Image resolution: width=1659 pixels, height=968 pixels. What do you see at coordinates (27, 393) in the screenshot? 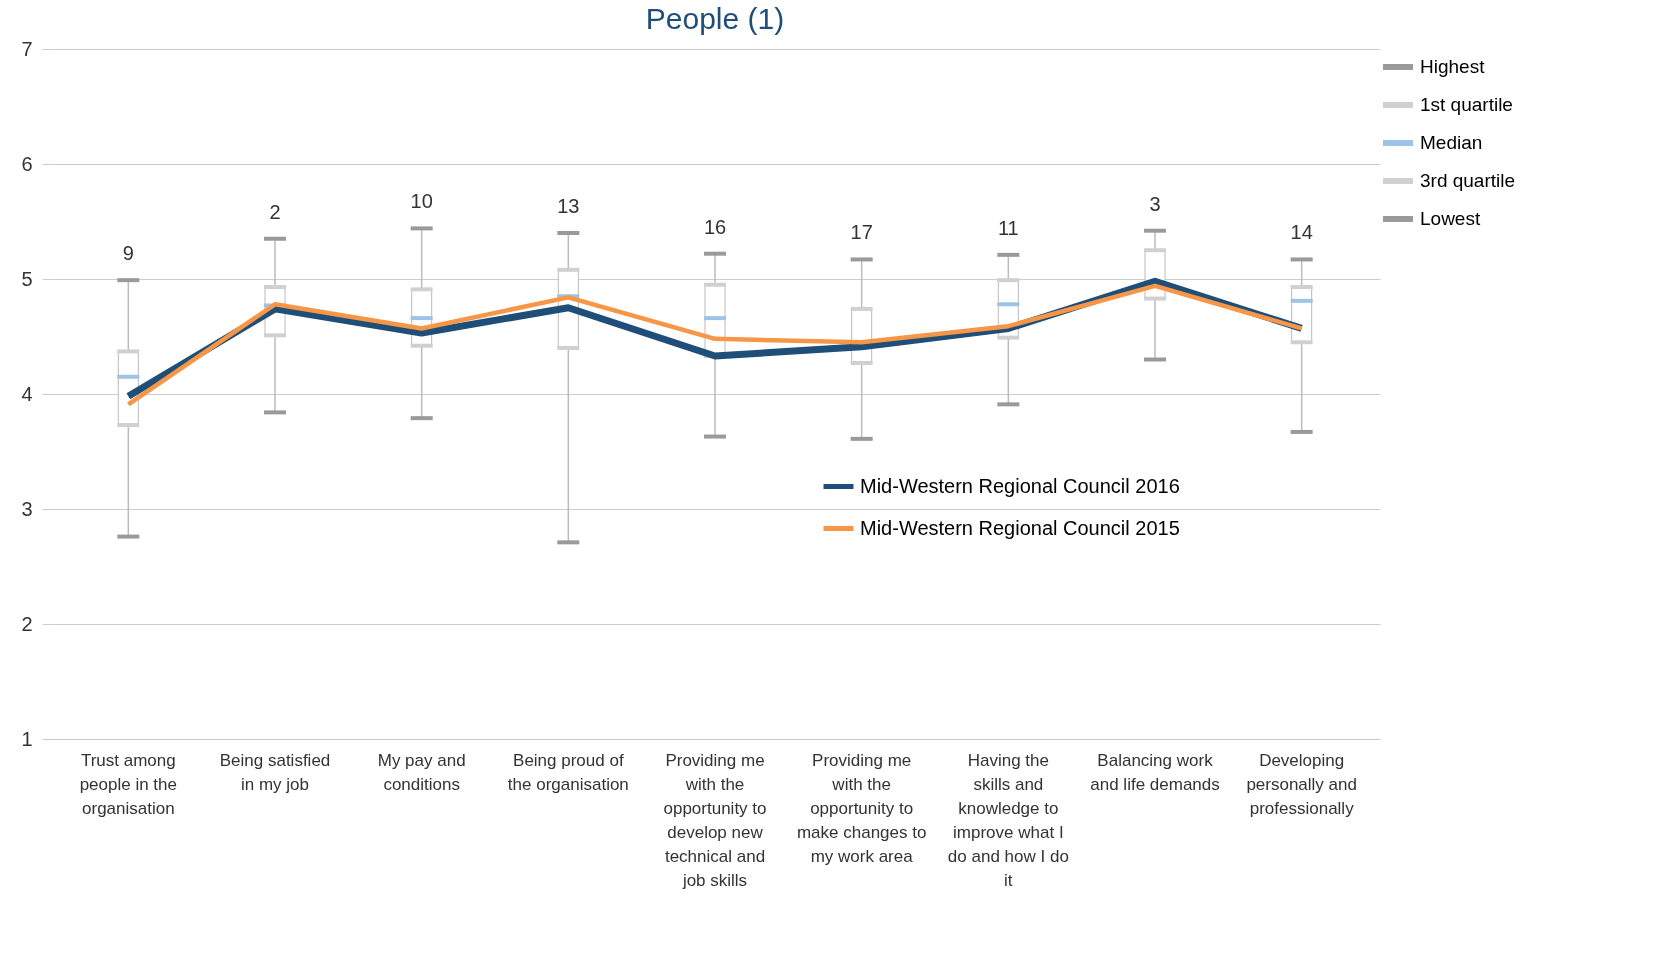
I see `y-tick-label: 4` at bounding box center [27, 393].